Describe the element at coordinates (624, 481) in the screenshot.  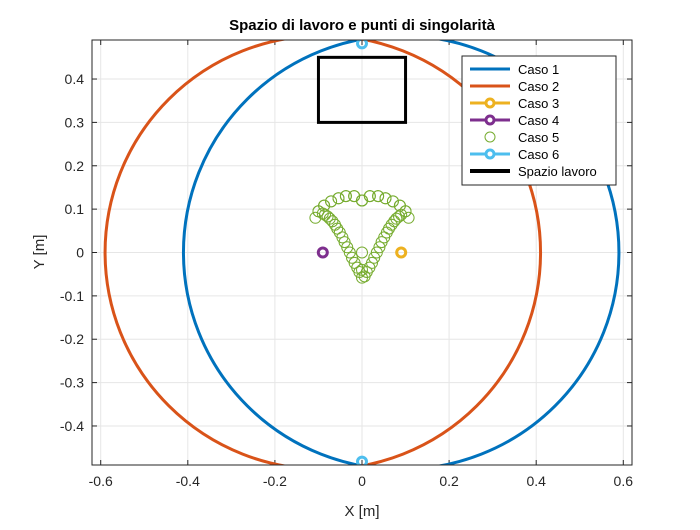
I see `x-tick-label: 0.6` at that location.